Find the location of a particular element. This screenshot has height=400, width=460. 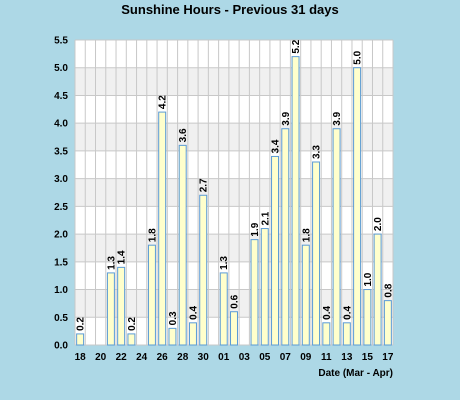

y-tick-label: 1.0 is located at coordinates (61, 290).